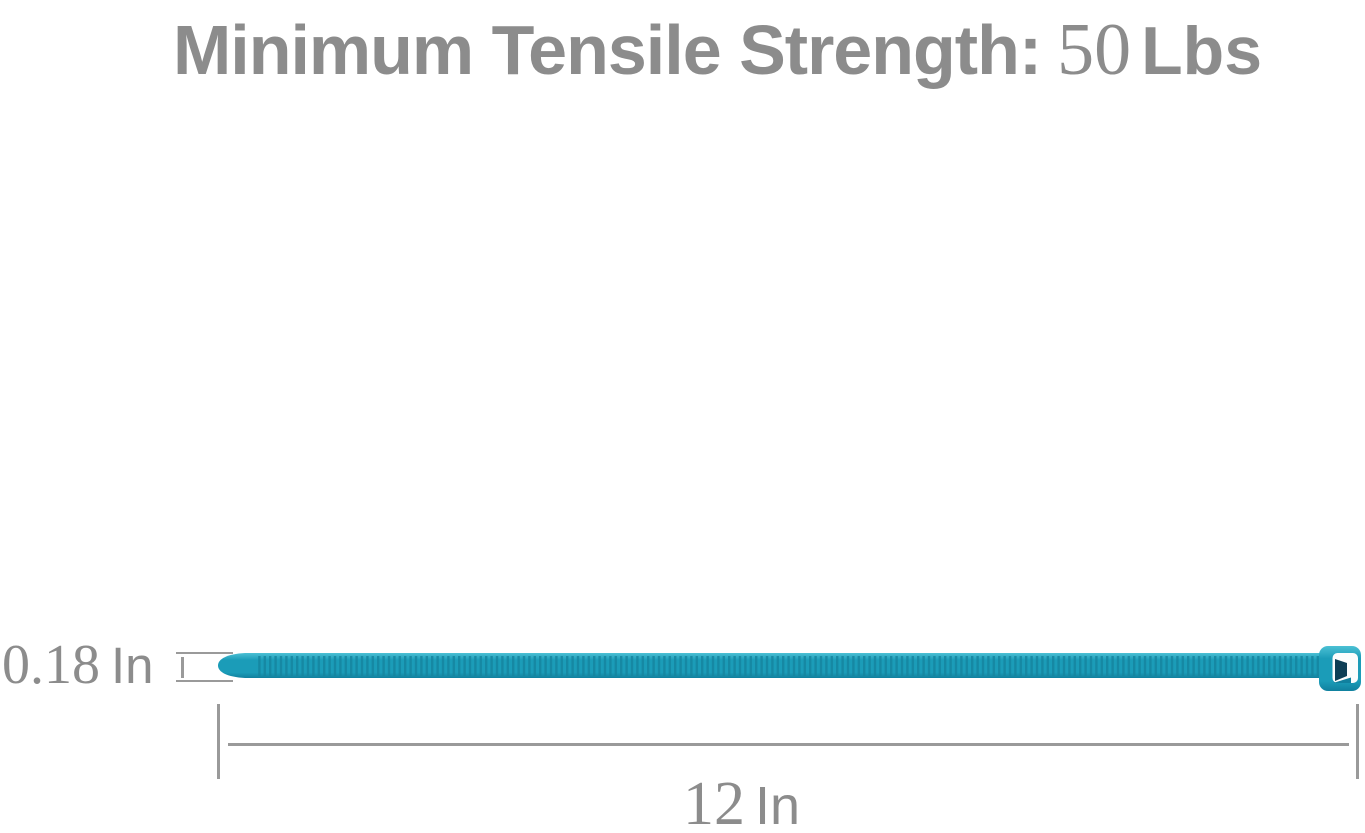 This screenshot has height=833, width=1365. What do you see at coordinates (788, 744) in the screenshot?
I see `length-dimension-line` at bounding box center [788, 744].